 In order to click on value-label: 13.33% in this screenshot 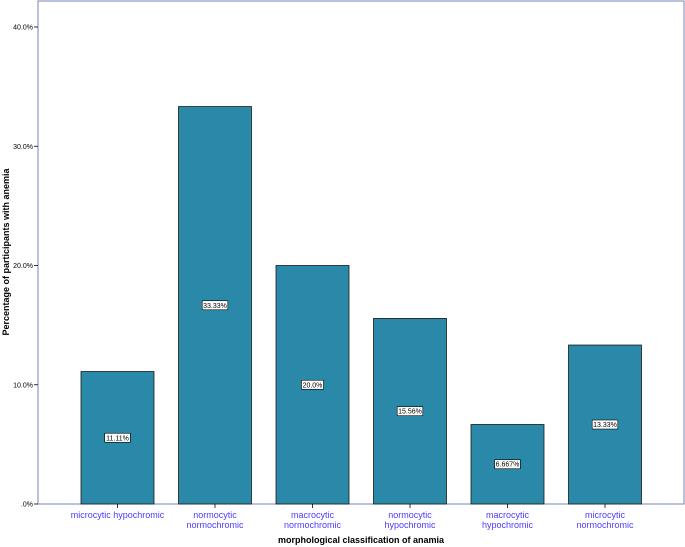, I will do `click(605, 425)`.